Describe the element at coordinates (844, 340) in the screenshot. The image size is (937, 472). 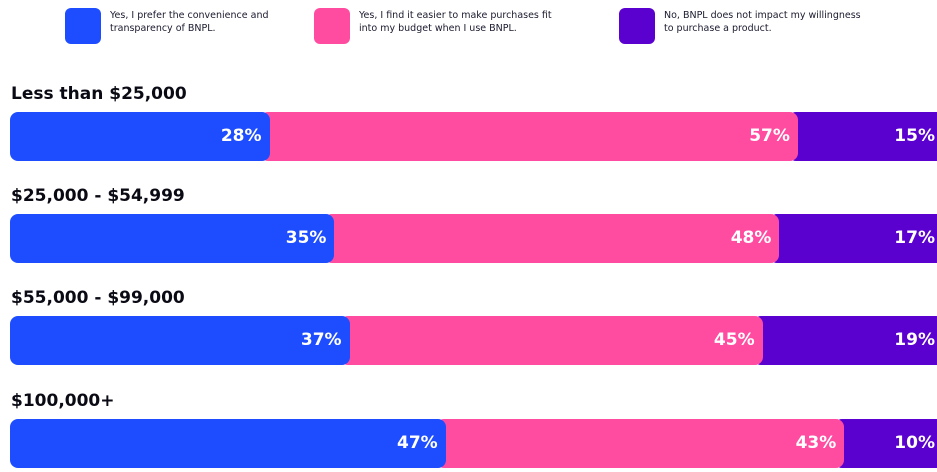
I see `bar-segment-no-impact: 19%` at that location.